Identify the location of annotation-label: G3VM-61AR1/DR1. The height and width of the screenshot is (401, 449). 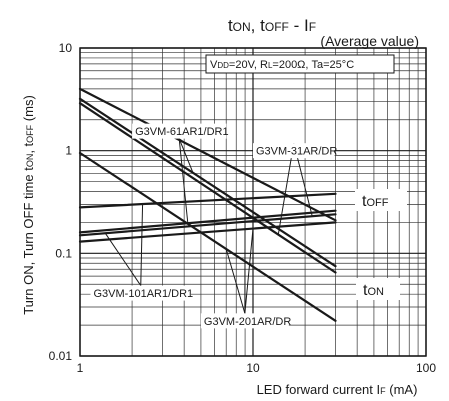
(182, 132).